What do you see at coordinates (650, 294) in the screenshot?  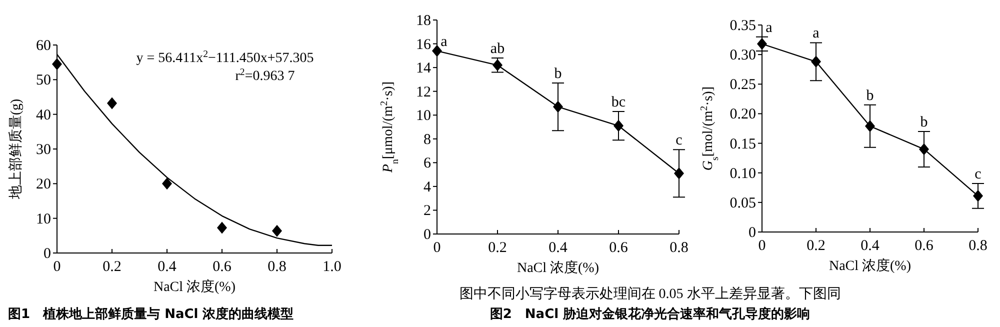 I see `text: 图中不同小写字母表示处理间在 0.05 水平上差异显著。下图同` at bounding box center [650, 294].